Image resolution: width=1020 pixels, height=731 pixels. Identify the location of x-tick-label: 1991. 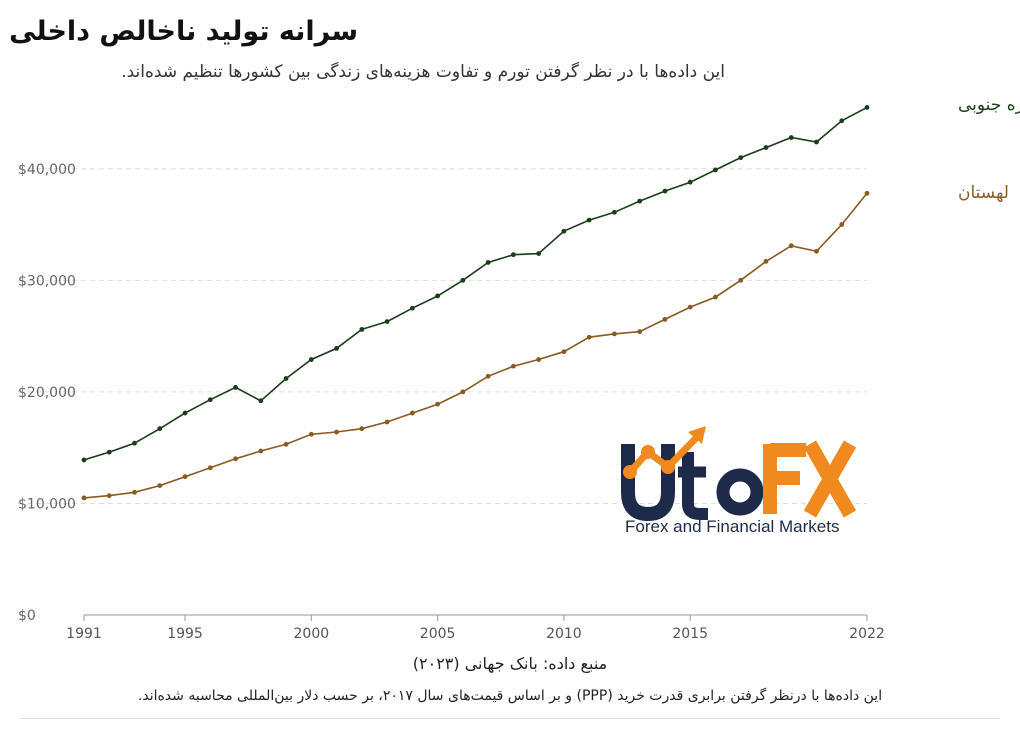
(84, 634).